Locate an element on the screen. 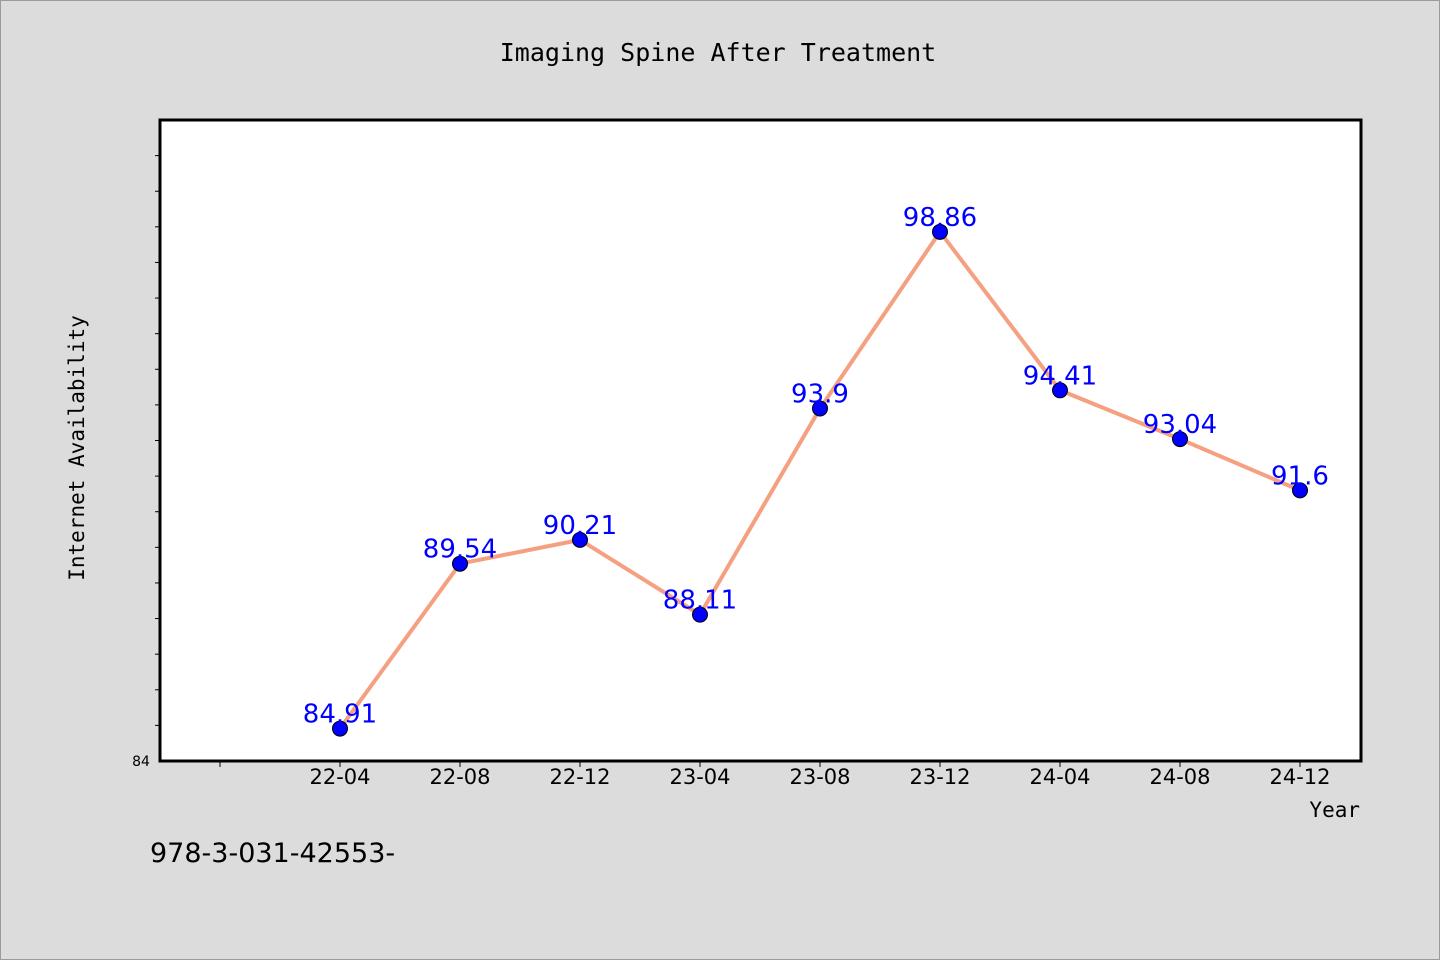  data-label: 84.91 is located at coordinates (340, 715).